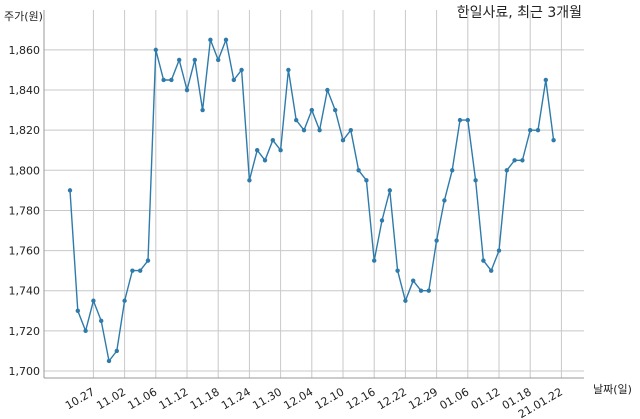 The image size is (640, 419). What do you see at coordinates (299, 398) in the screenshot?
I see `x-tick-label: 12.04` at bounding box center [299, 398].